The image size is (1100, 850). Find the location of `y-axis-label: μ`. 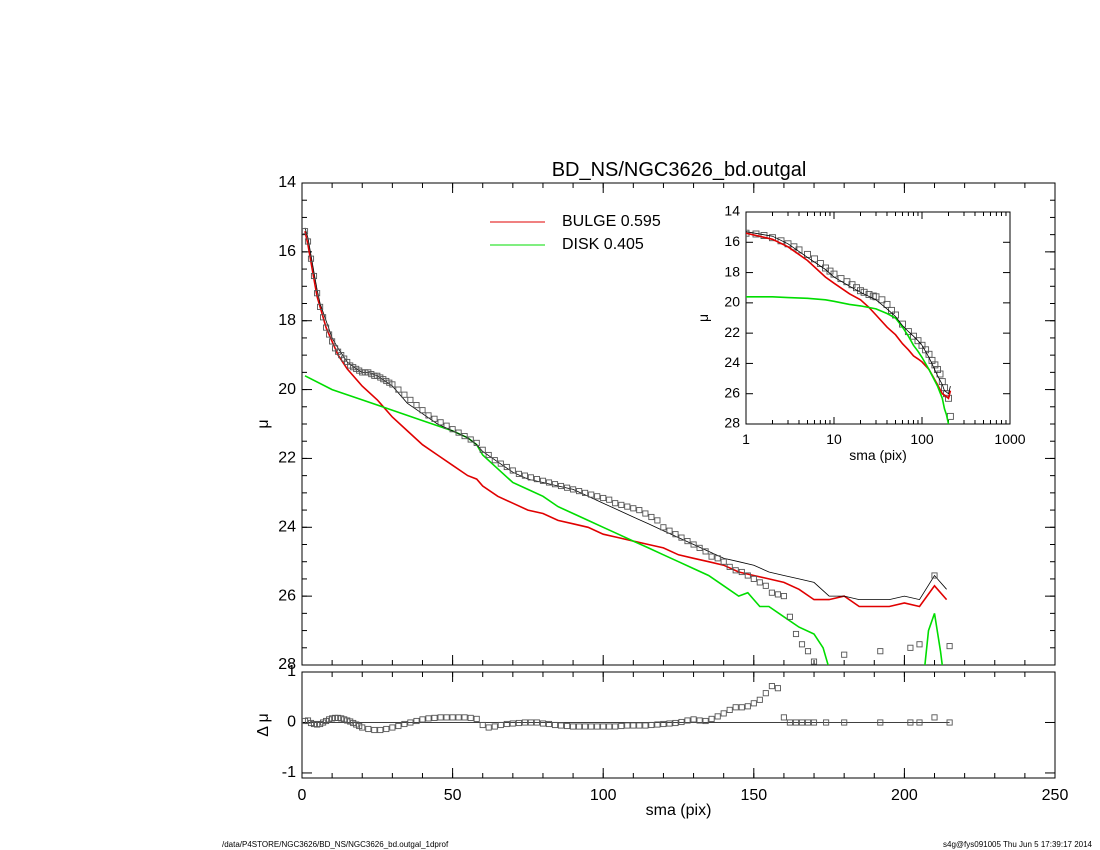

y-axis-label: μ is located at coordinates (703, 318).